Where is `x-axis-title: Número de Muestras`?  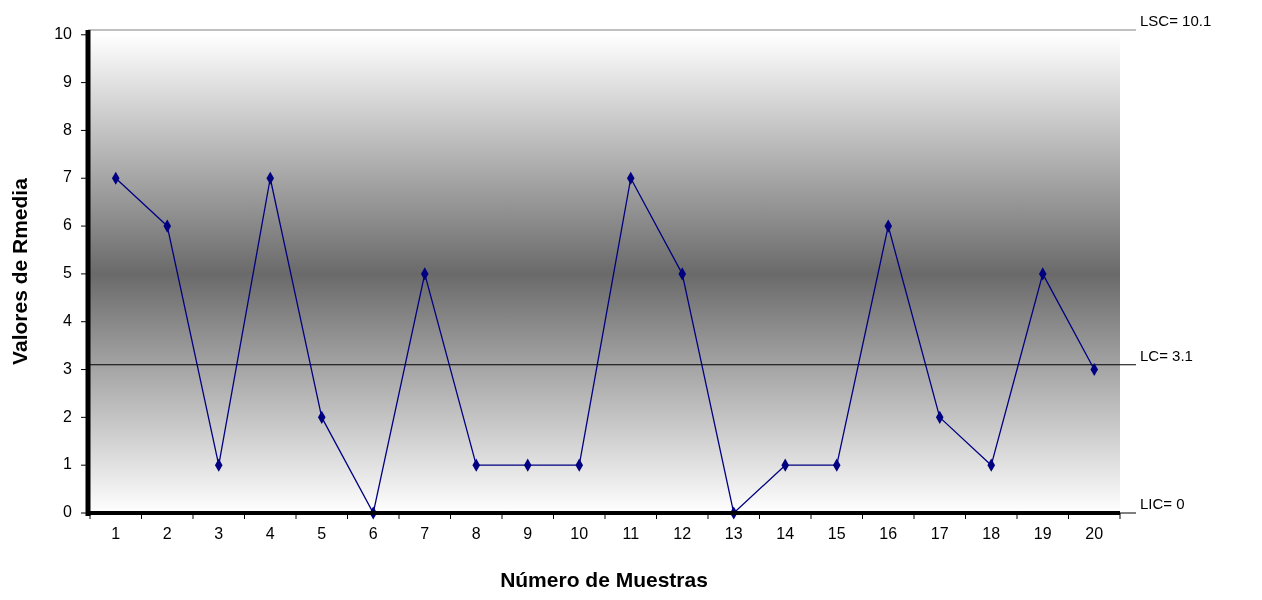
x-axis-title: Número de Muestras is located at coordinates (604, 579).